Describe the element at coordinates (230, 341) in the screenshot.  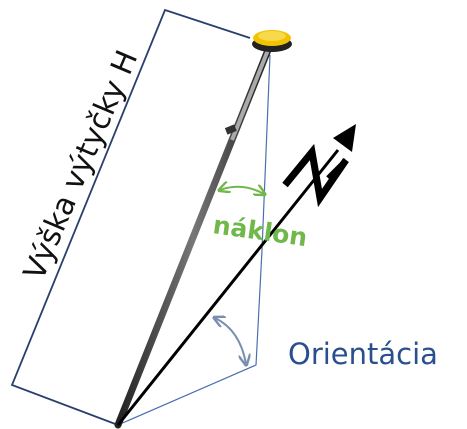
I see `orientation-arc` at that location.